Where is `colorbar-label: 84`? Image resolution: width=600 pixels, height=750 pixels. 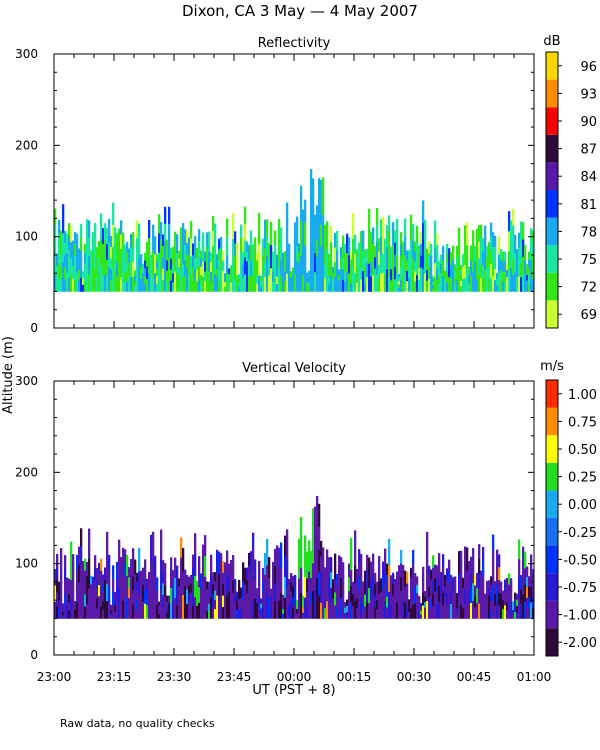 colorbar-label: 84 is located at coordinates (588, 177).